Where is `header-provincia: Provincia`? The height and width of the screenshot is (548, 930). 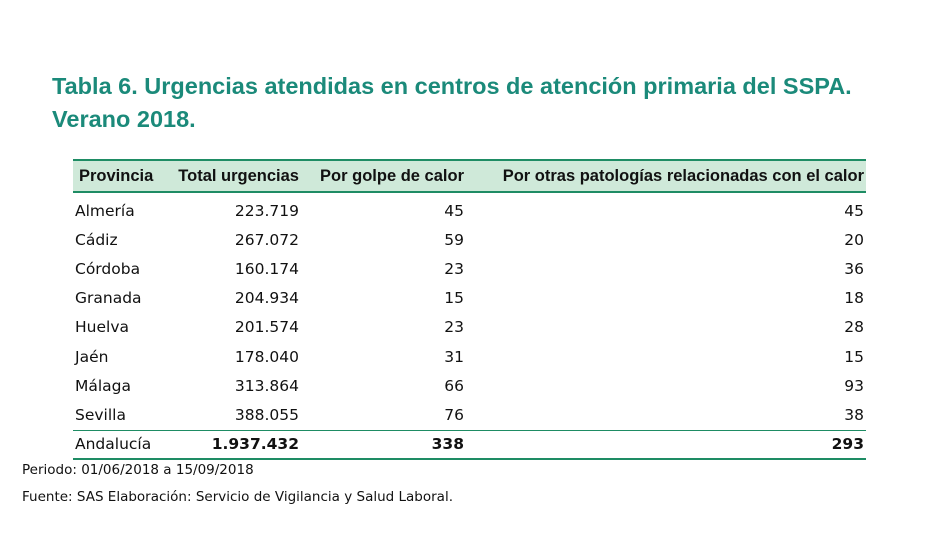 header-provincia: Provincia is located at coordinates (119, 176).